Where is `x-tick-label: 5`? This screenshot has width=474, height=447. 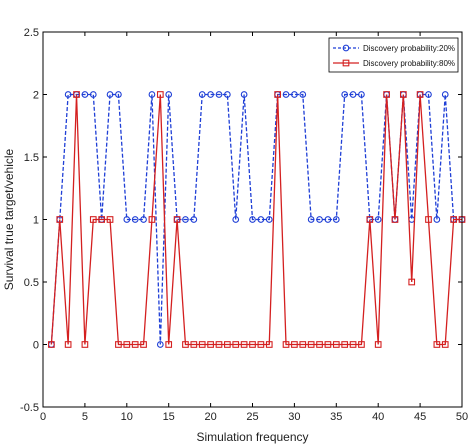 x-tick-label: 5 is located at coordinates (85, 417).